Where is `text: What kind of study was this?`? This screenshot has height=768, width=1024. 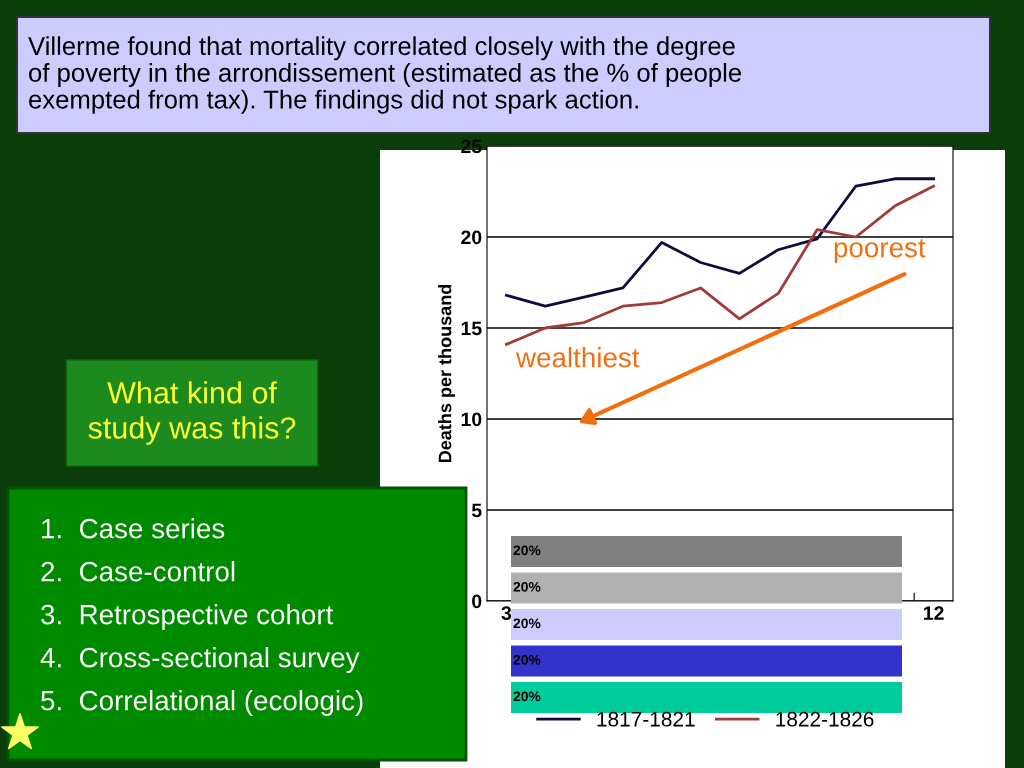
text: What kind of study was this? is located at coordinates (192, 413).